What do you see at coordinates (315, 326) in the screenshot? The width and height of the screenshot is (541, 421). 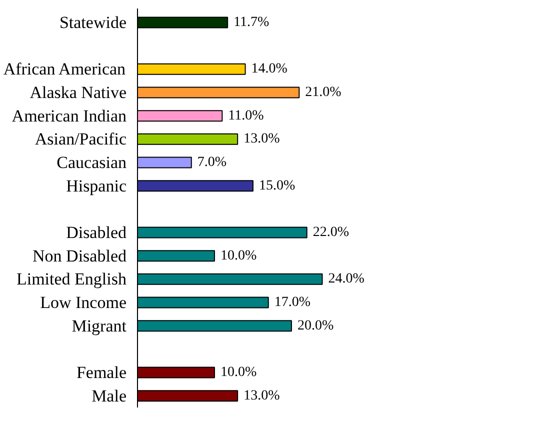 I see `data-label: 20.0%` at bounding box center [315, 326].